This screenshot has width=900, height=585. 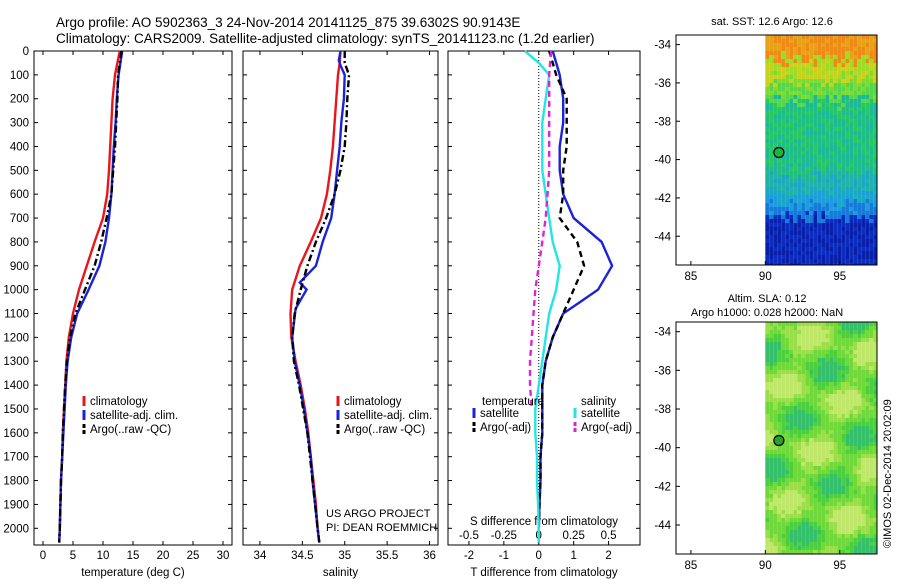 What do you see at coordinates (302, 556) in the screenshot?
I see `salinity-xtick-label: 34.5` at bounding box center [302, 556].